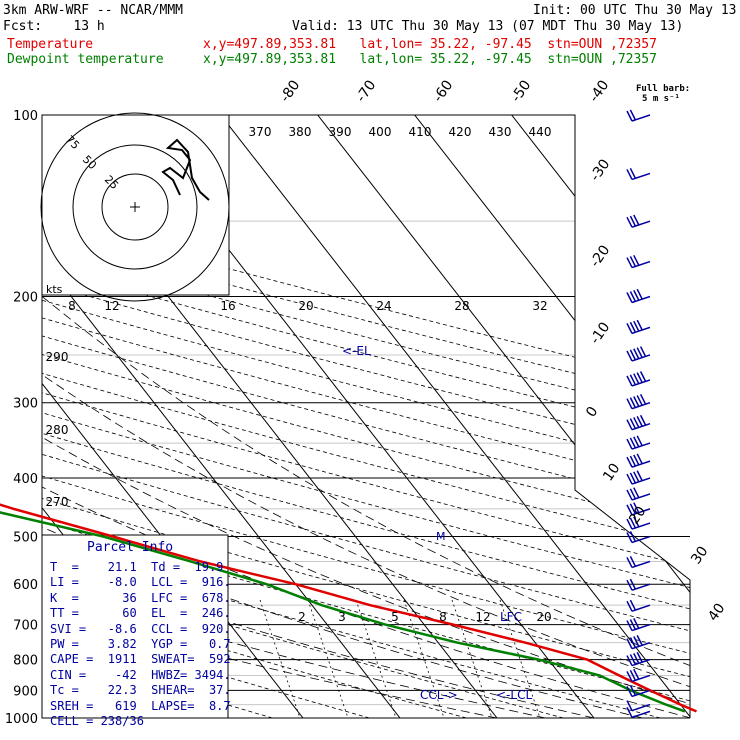 The width and height of the screenshot is (740, 740). I want to click on mixing-ratio-label: 2, so click(302, 617).